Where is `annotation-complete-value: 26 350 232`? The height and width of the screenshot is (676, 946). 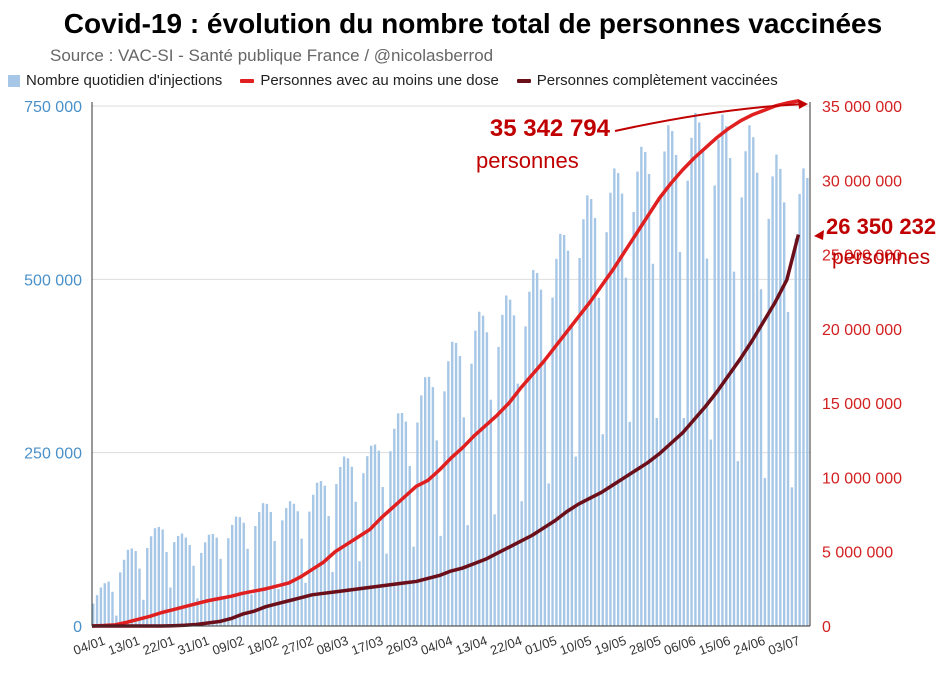
annotation-complete-value: 26 350 232 is located at coordinates (881, 226).